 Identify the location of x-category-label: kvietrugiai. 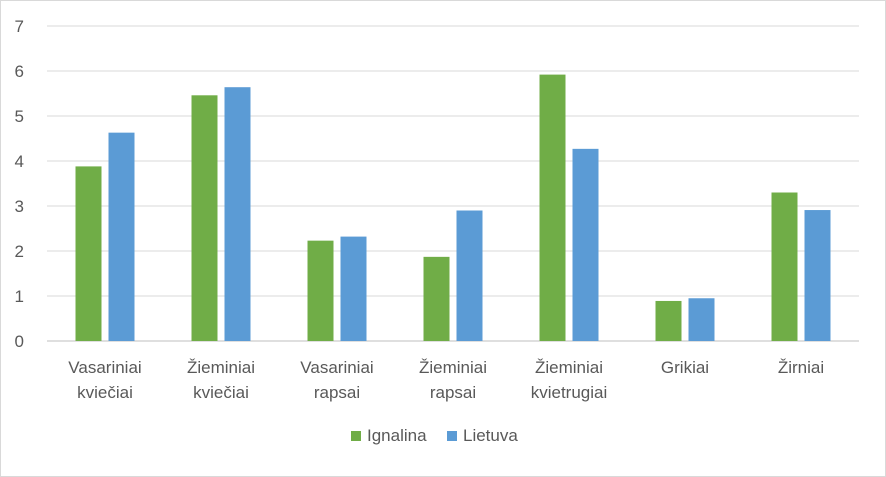
(569, 392).